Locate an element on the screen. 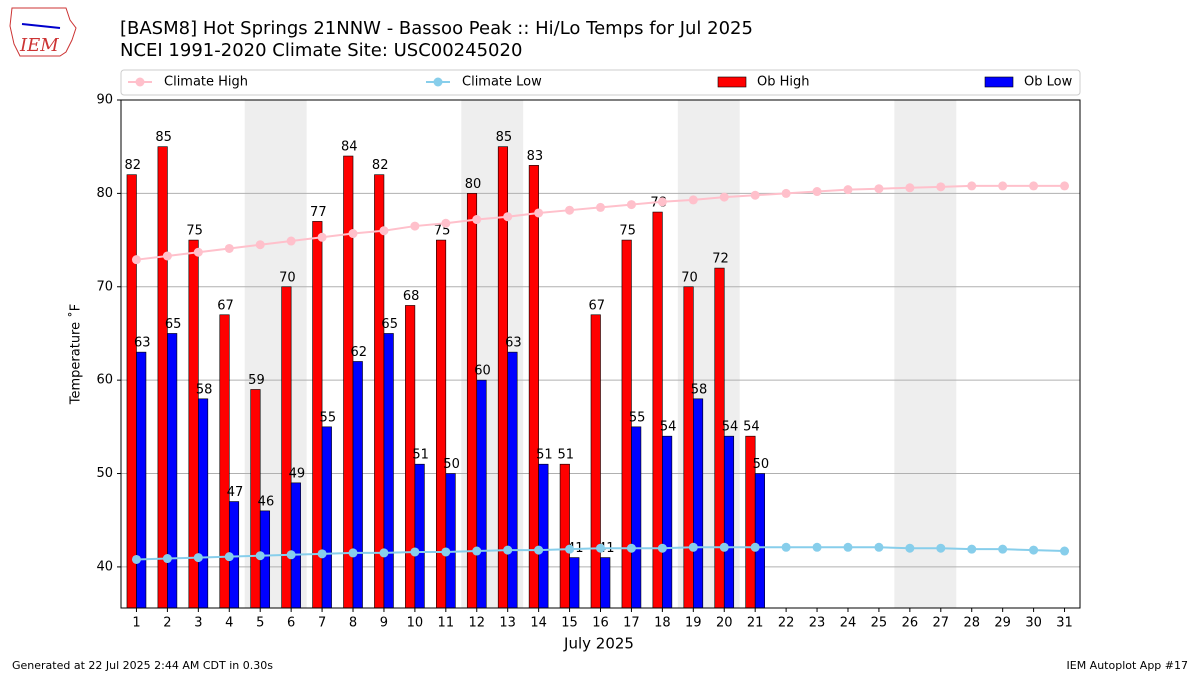 The width and height of the screenshot is (1200, 679). data-label: 49 is located at coordinates (297, 473).